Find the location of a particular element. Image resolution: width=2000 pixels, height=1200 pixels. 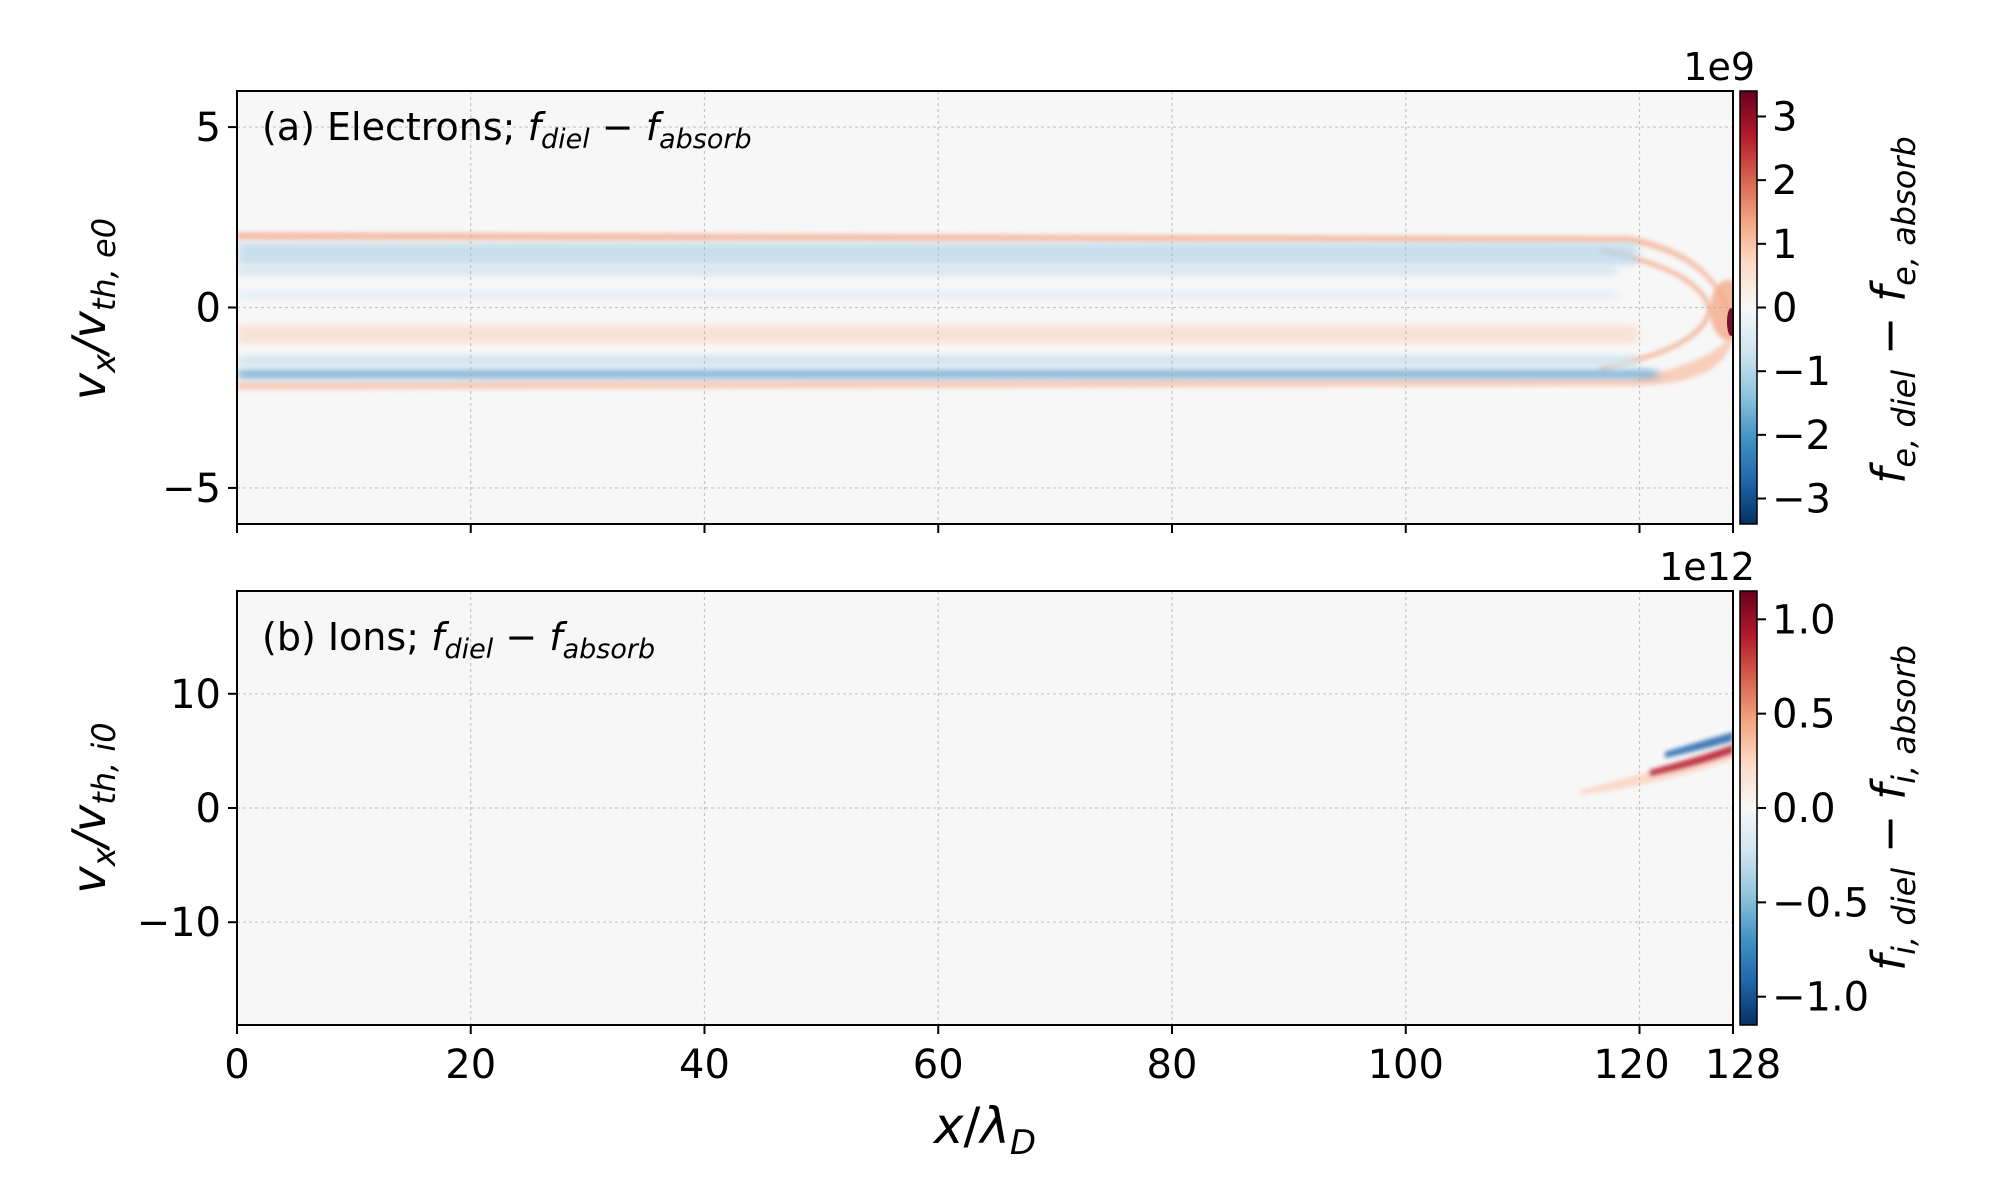

panel-b-xticks: 0 20 40 60 80 100 120 128 is located at coordinates (1002, 1056).